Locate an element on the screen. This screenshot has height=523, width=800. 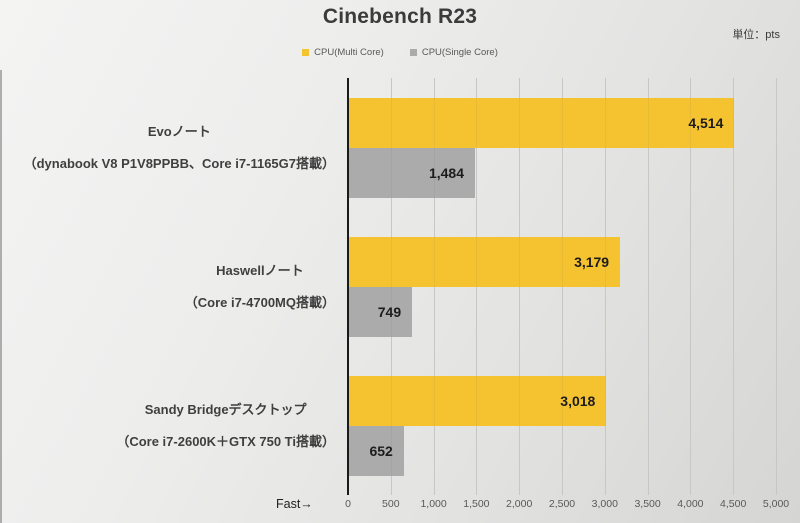
bar-single-core-1: 749 is located at coordinates (380, 311).